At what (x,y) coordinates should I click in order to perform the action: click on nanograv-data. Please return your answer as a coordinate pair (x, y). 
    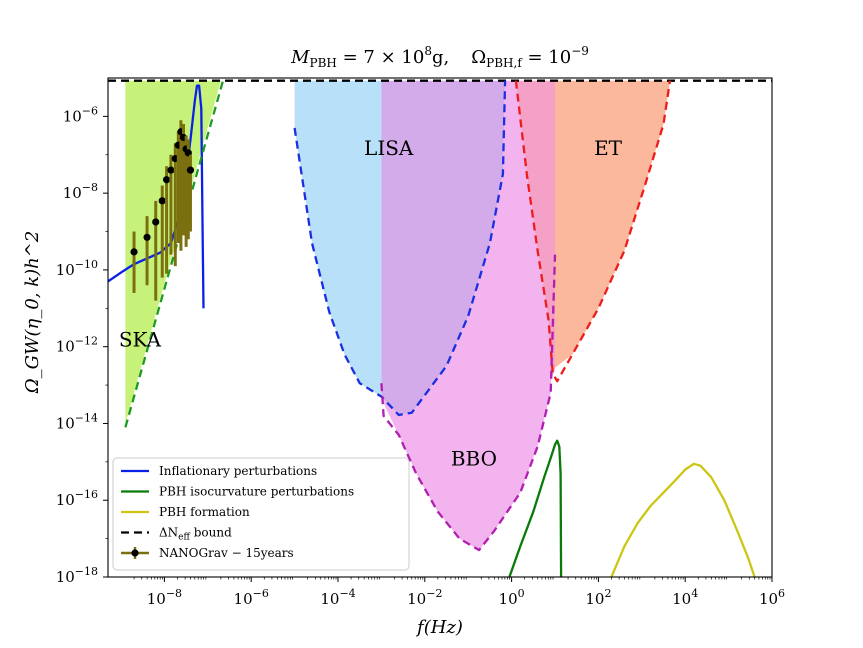
    Looking at the image, I should click on (162, 210).